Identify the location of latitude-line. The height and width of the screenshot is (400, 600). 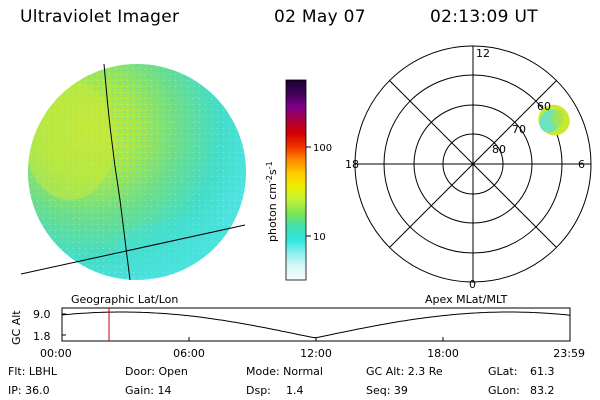
(133, 249).